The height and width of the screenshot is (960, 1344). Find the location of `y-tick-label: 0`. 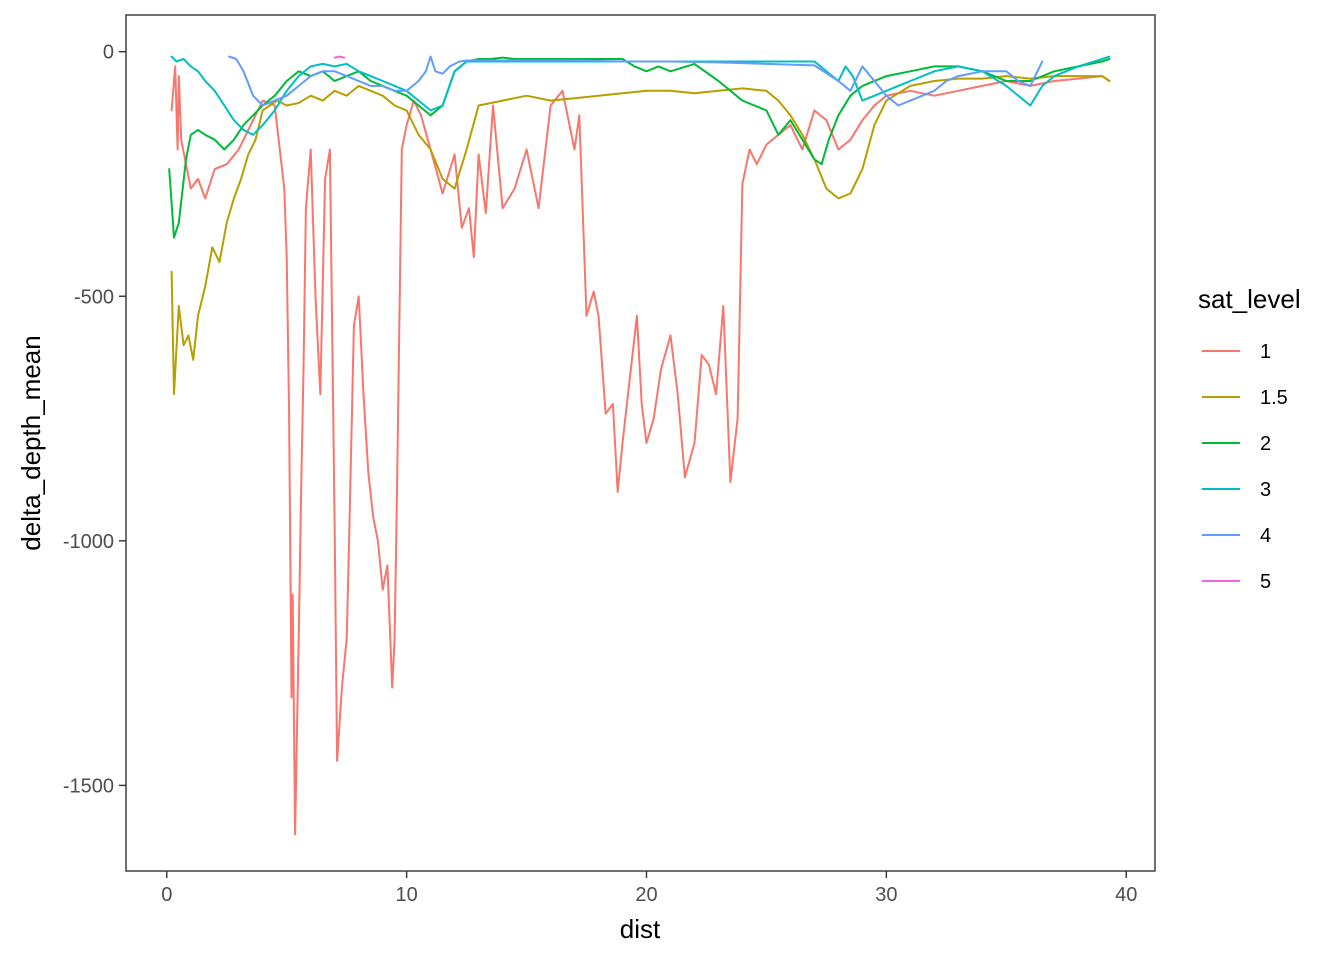

y-tick-label: 0 is located at coordinates (108, 53).